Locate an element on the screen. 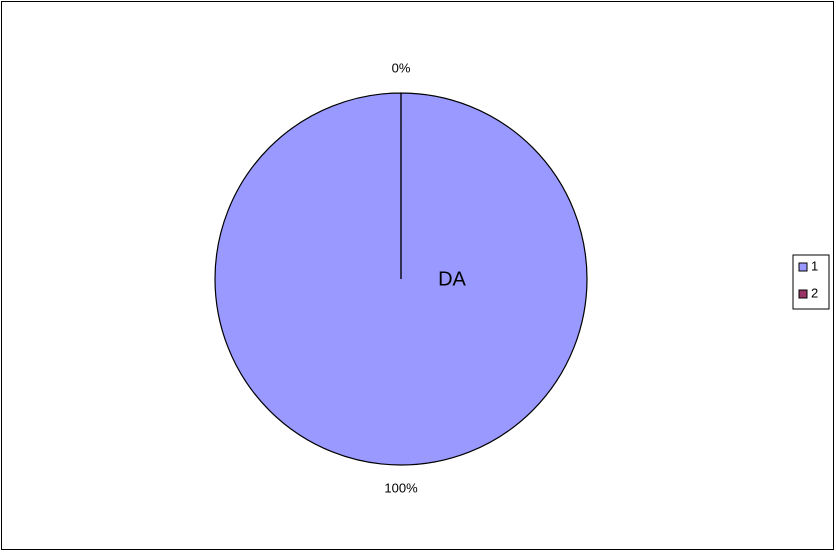 The image size is (836, 552). data-label: 0% is located at coordinates (401, 67).